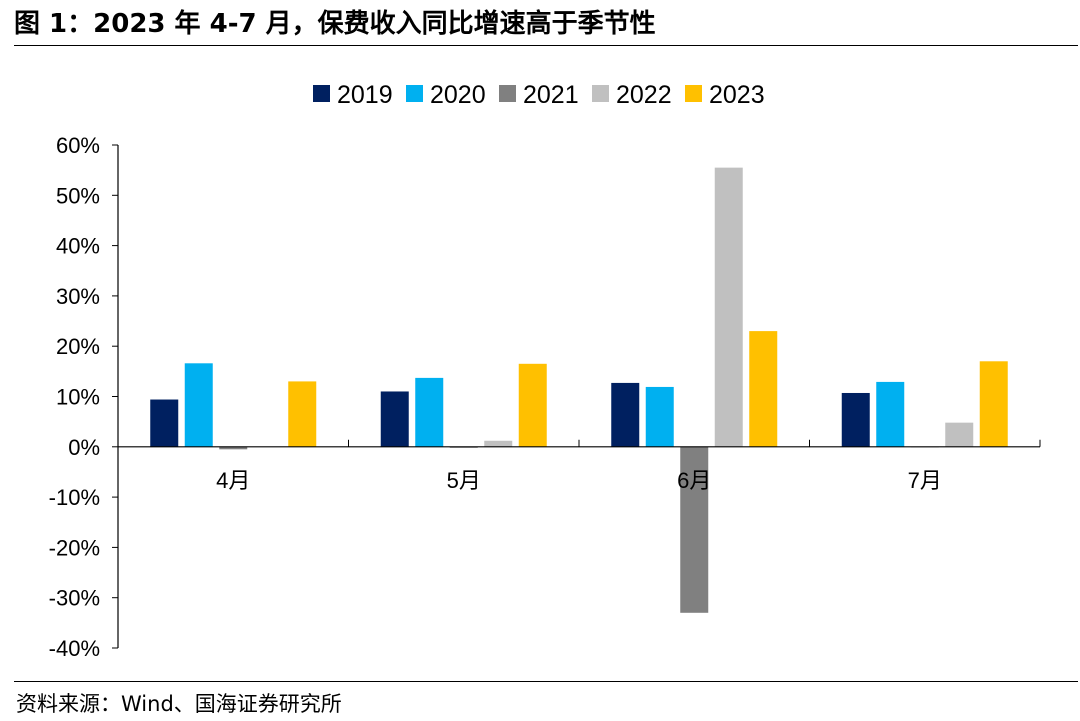 The width and height of the screenshot is (1080, 721). What do you see at coordinates (78, 346) in the screenshot?
I see `y-tick-label: 20%` at bounding box center [78, 346].